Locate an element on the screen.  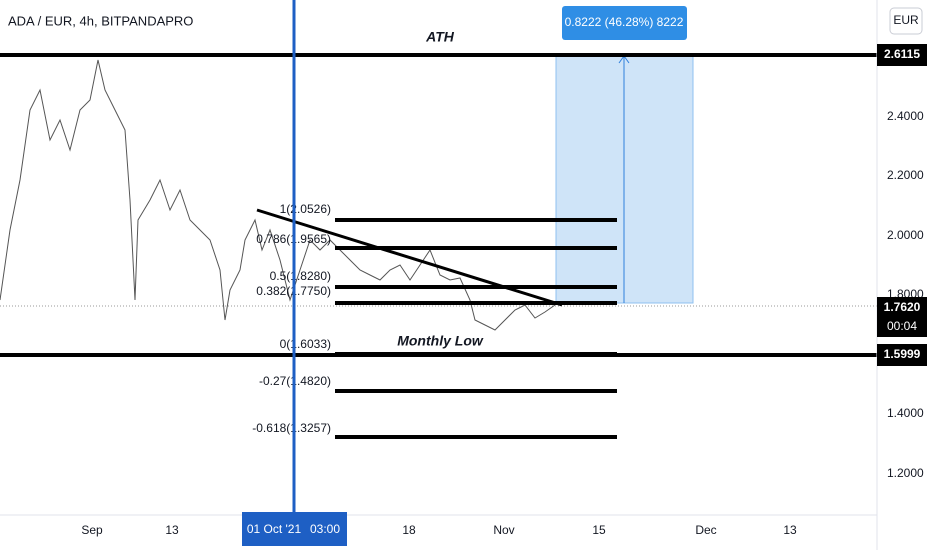
price-label: 1.4000 is located at coordinates (905, 413).